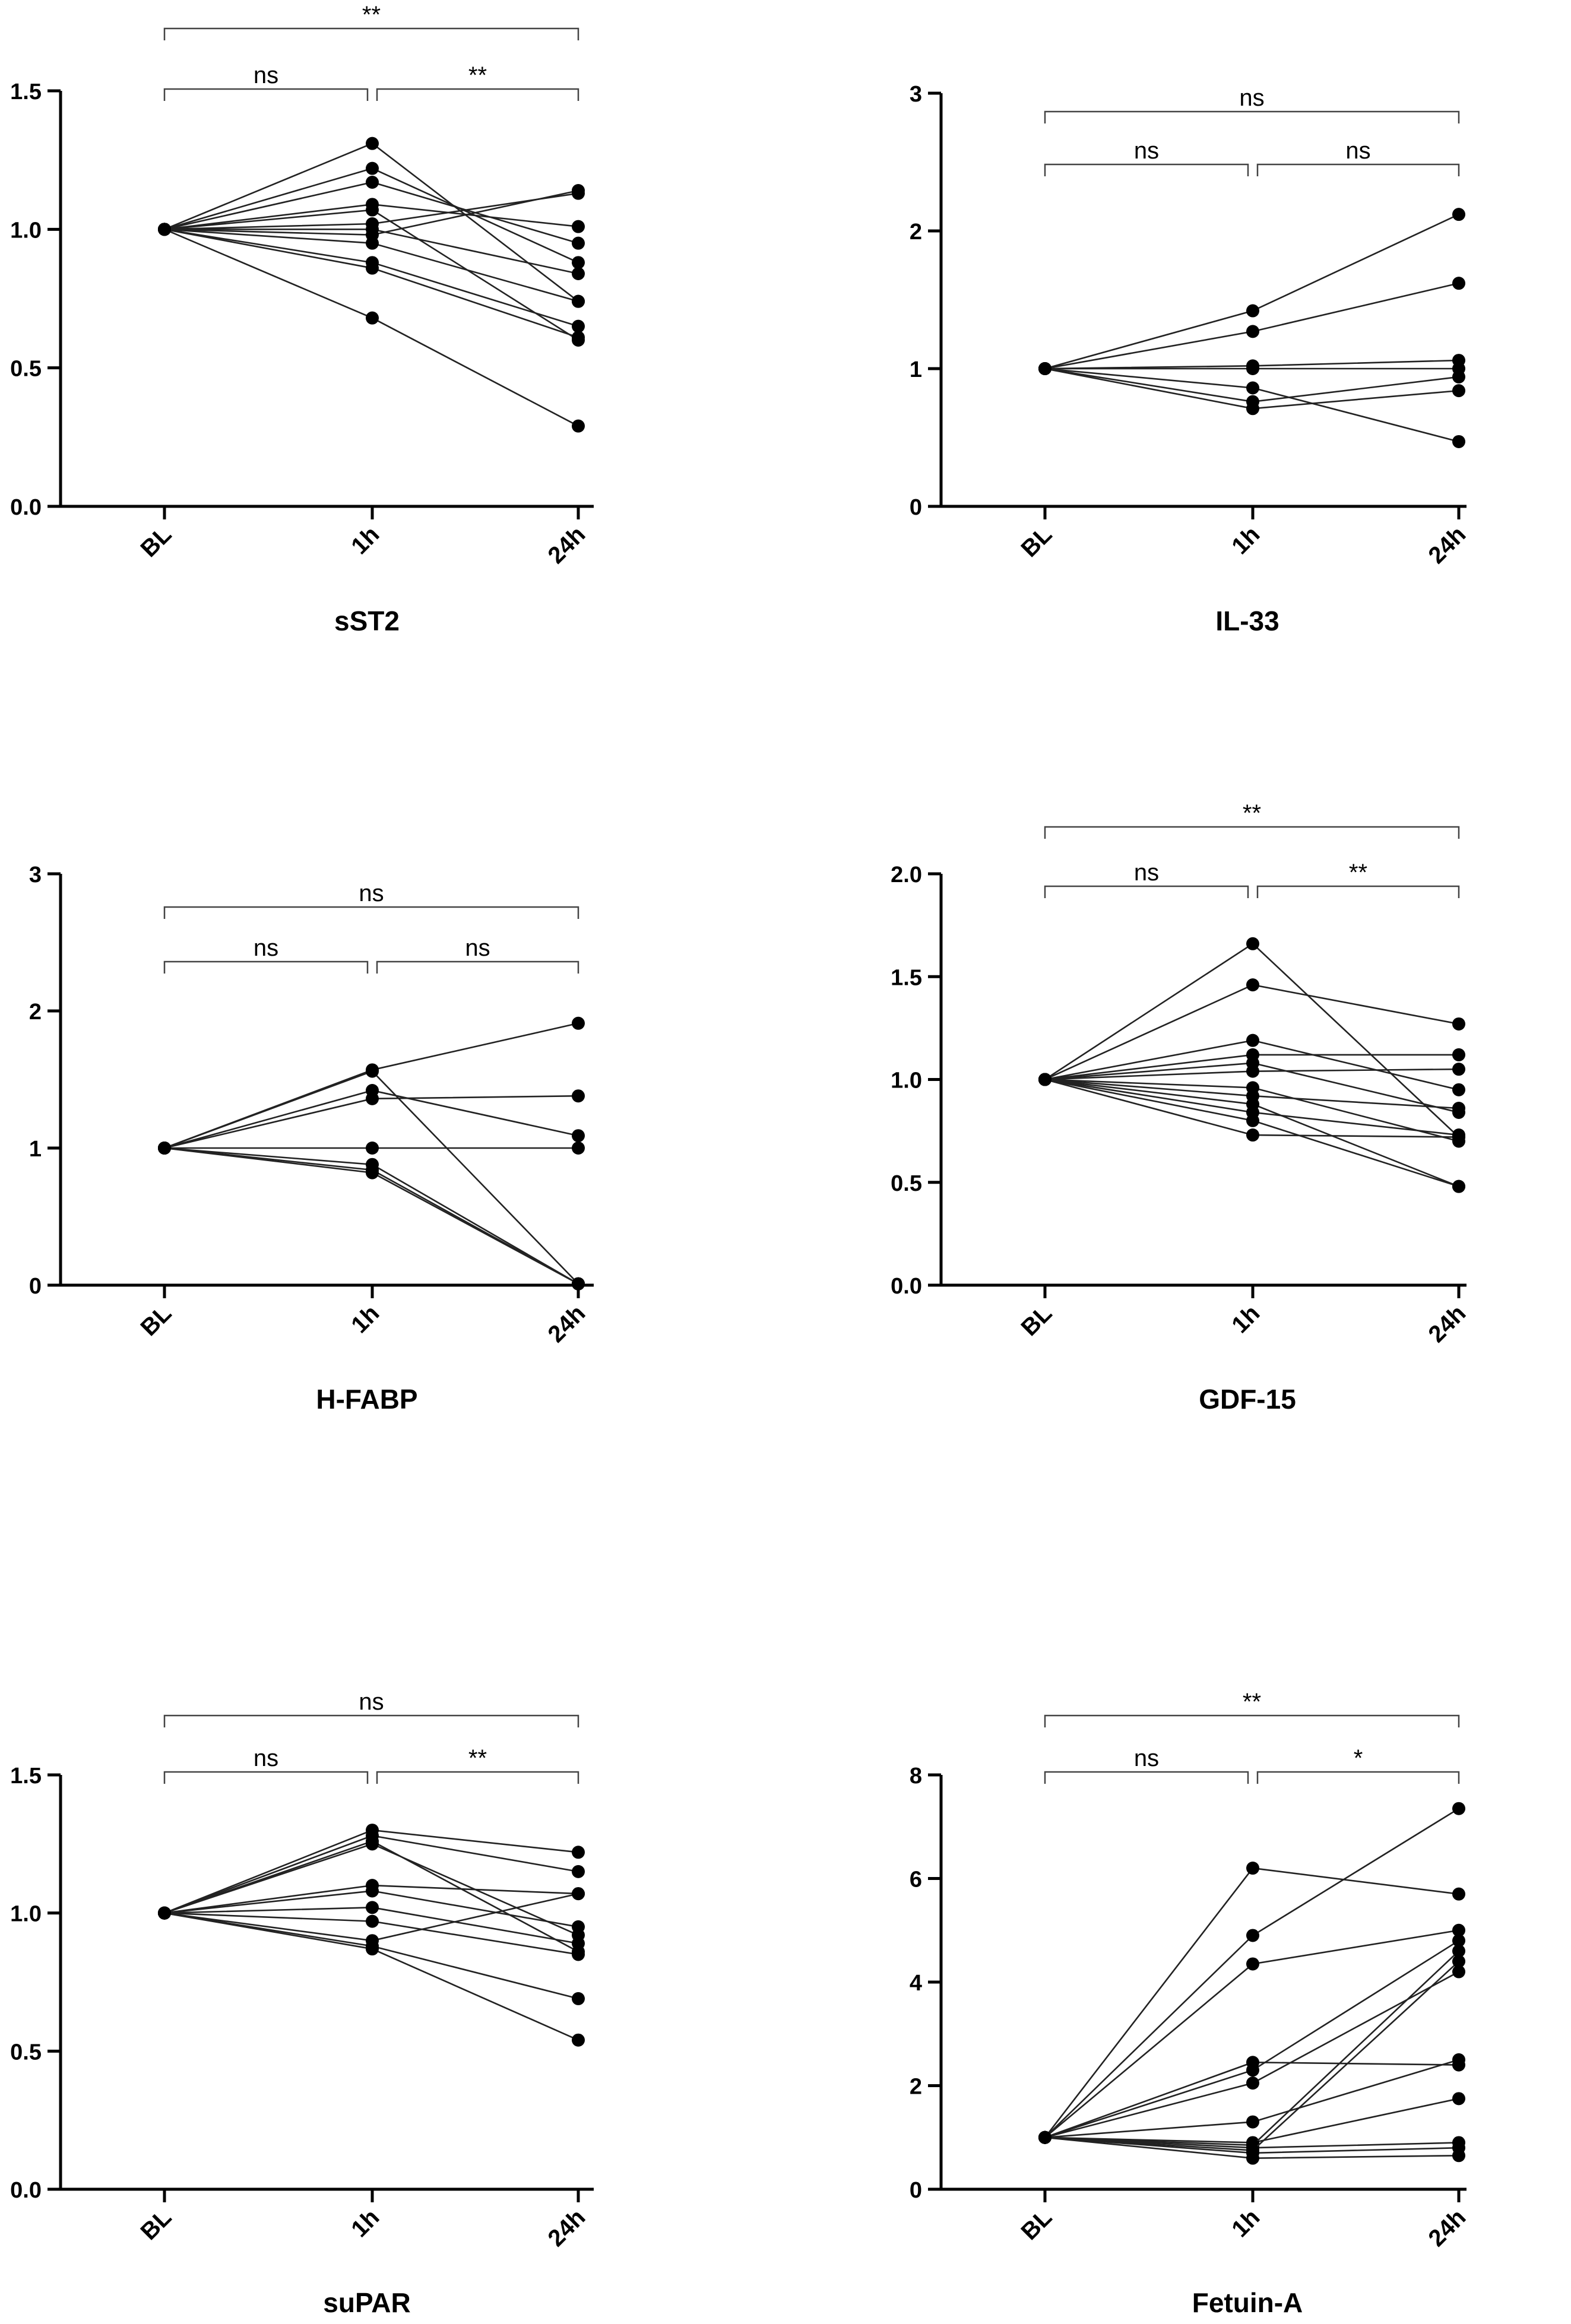 This screenshot has height=2324, width=1571. I want to click on panel-title: IL-33, so click(1247, 620).